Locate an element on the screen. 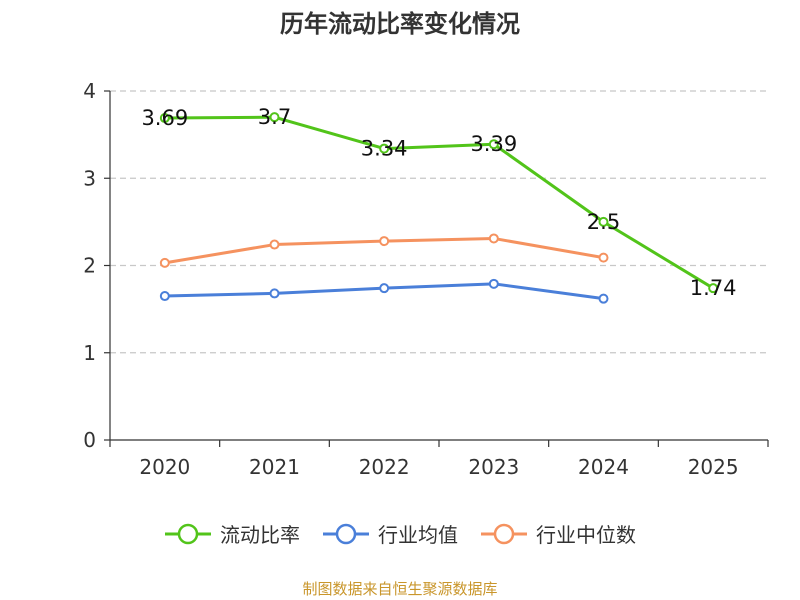  data-label: 3.69 is located at coordinates (164, 118).